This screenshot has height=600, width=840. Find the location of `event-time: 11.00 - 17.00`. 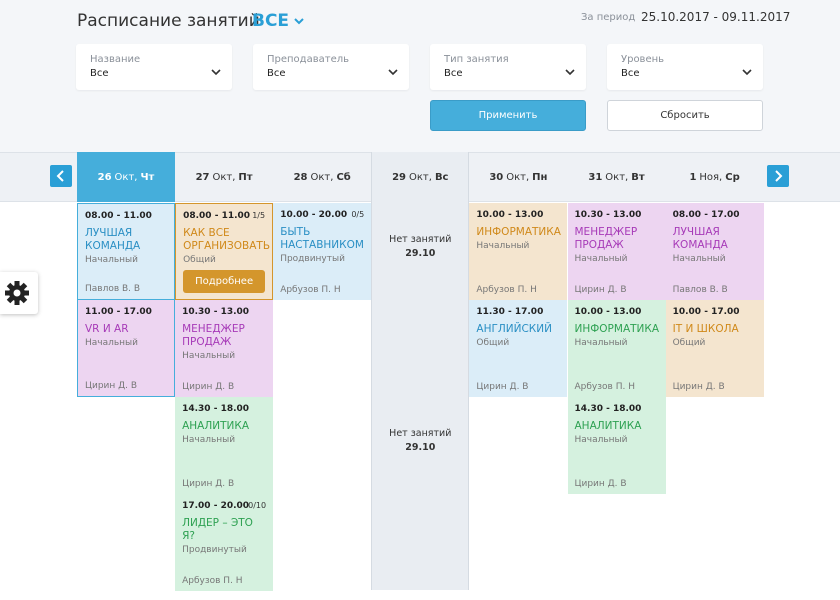

event-time: 11.00 - 17.00 is located at coordinates (118, 312).